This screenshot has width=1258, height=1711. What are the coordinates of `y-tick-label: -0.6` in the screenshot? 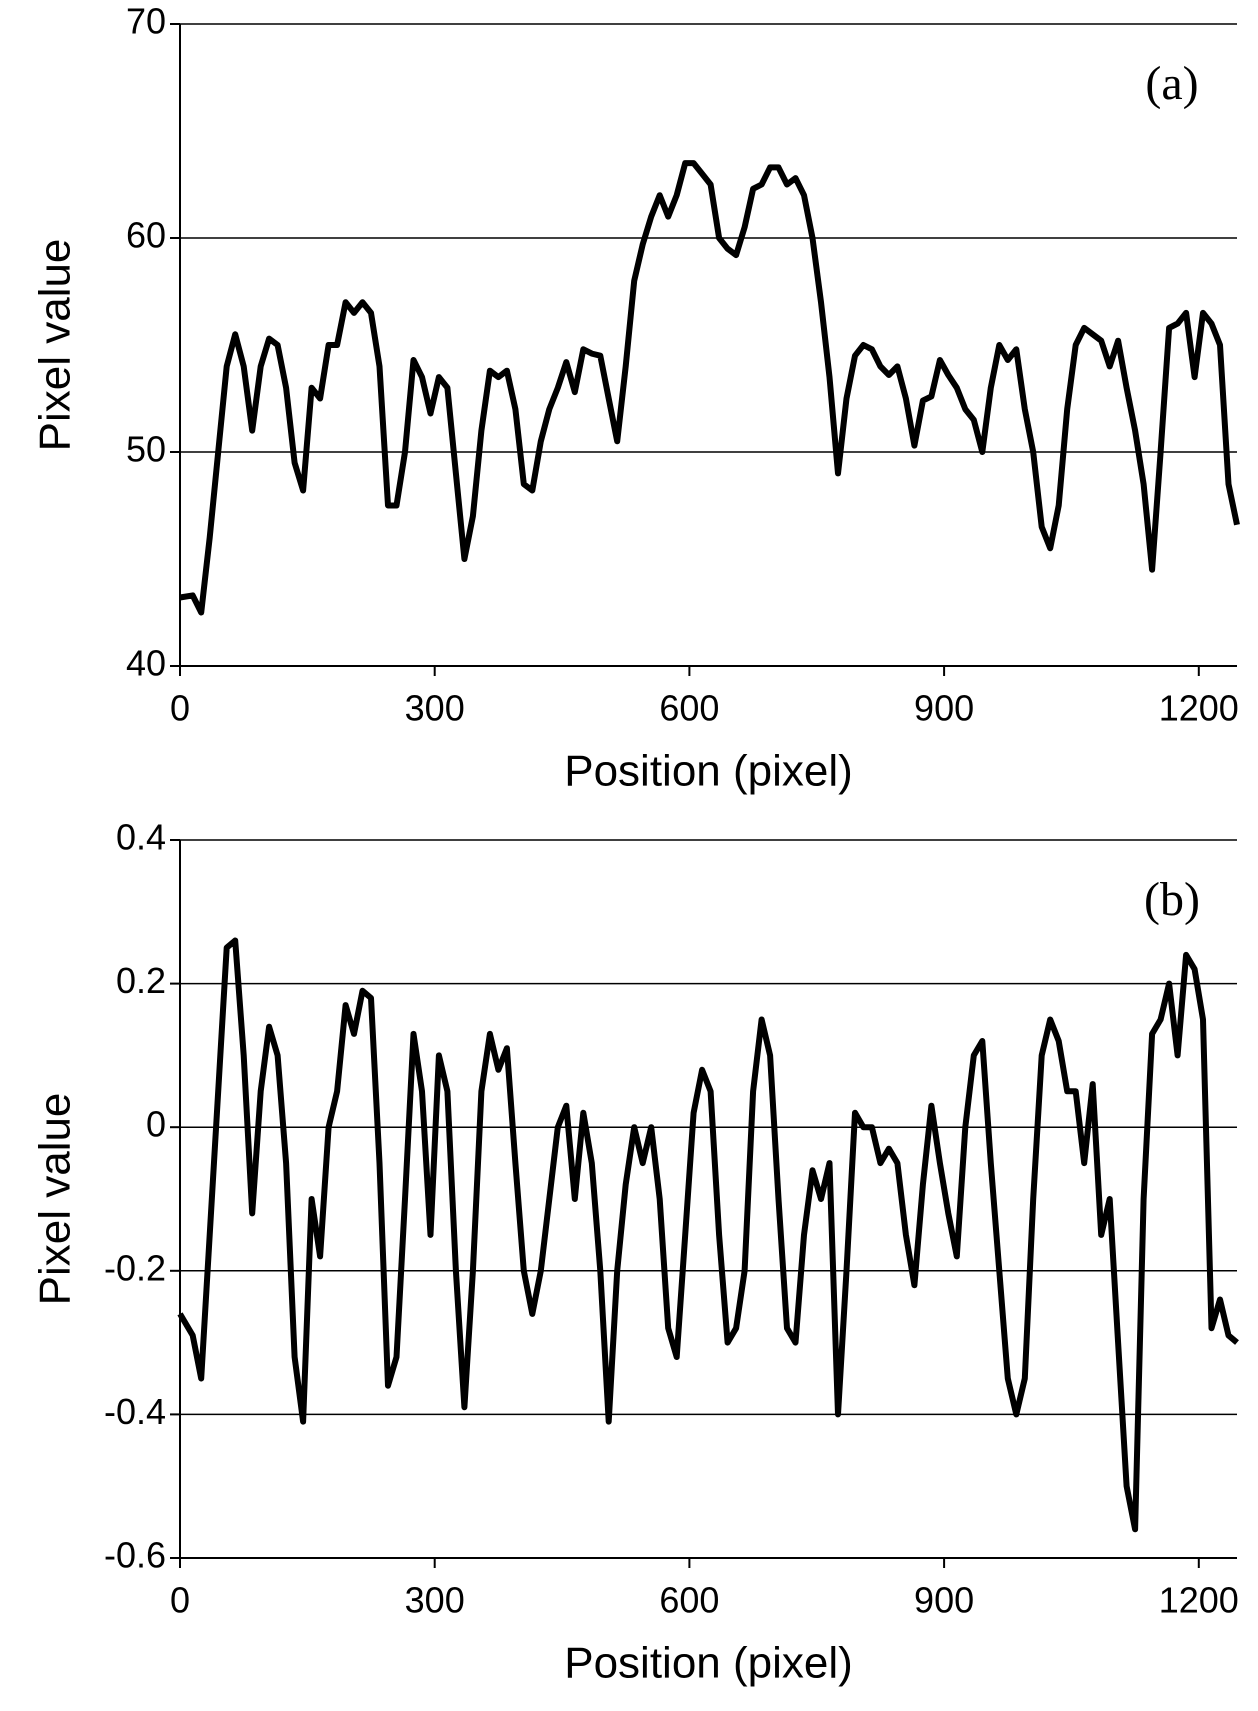 It's located at (135, 1555).